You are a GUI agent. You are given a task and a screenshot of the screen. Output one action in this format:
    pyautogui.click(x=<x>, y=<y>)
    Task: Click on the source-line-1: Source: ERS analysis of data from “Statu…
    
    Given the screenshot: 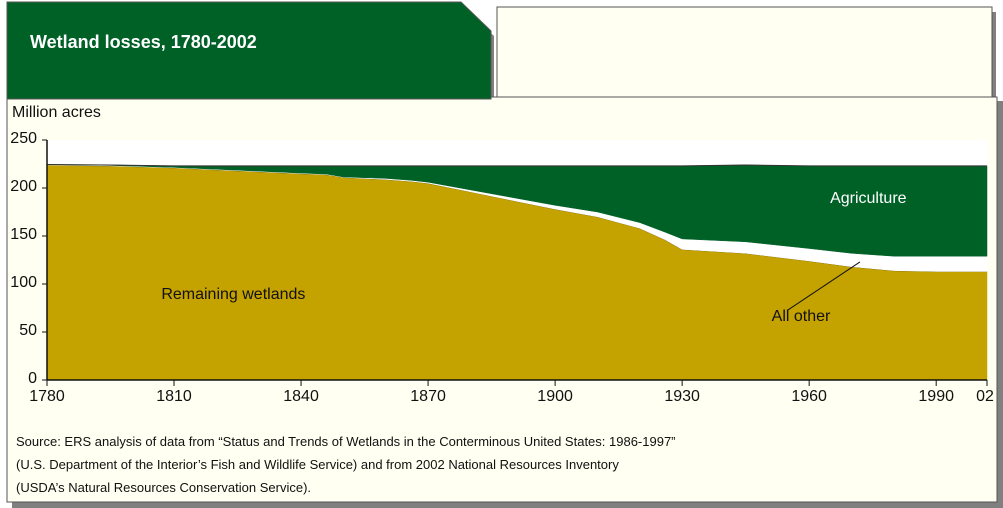 What is the action you would take?
    pyautogui.click(x=346, y=441)
    